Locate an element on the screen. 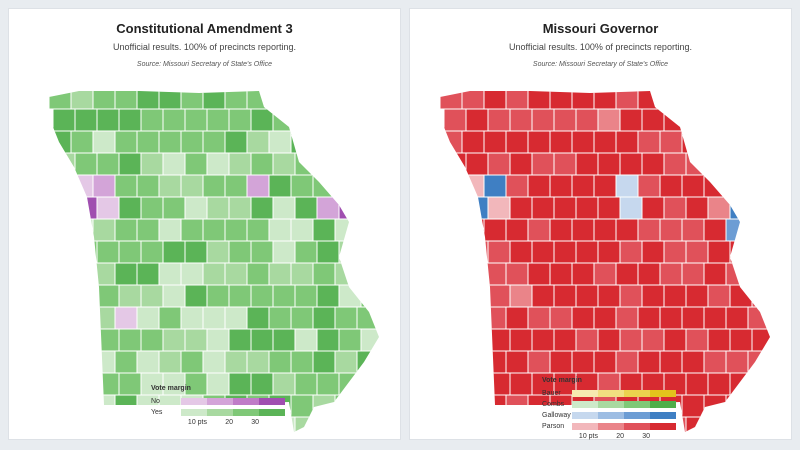  legend-tick: 10 pts is located at coordinates (588, 436).